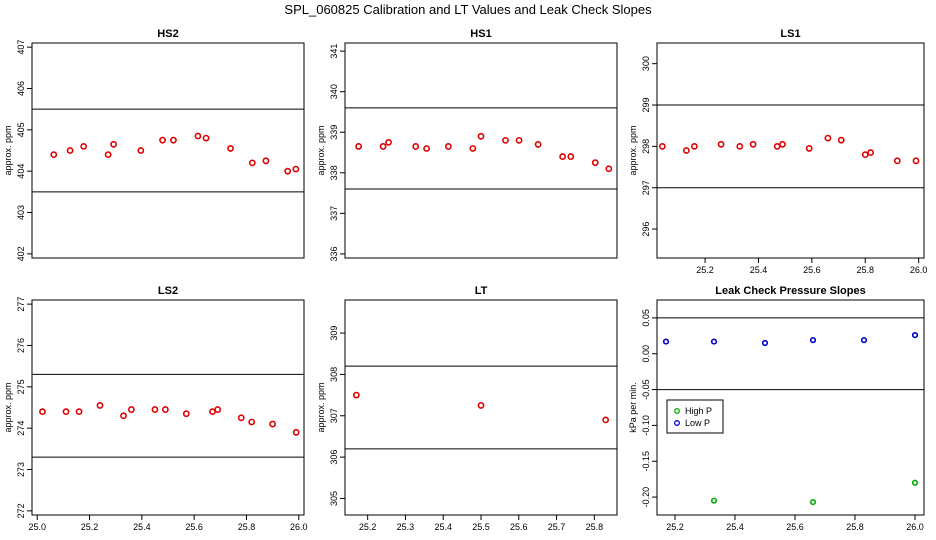 The width and height of the screenshot is (936, 540). What do you see at coordinates (21, 510) in the screenshot?
I see `y-tick-label: 272` at bounding box center [21, 510].